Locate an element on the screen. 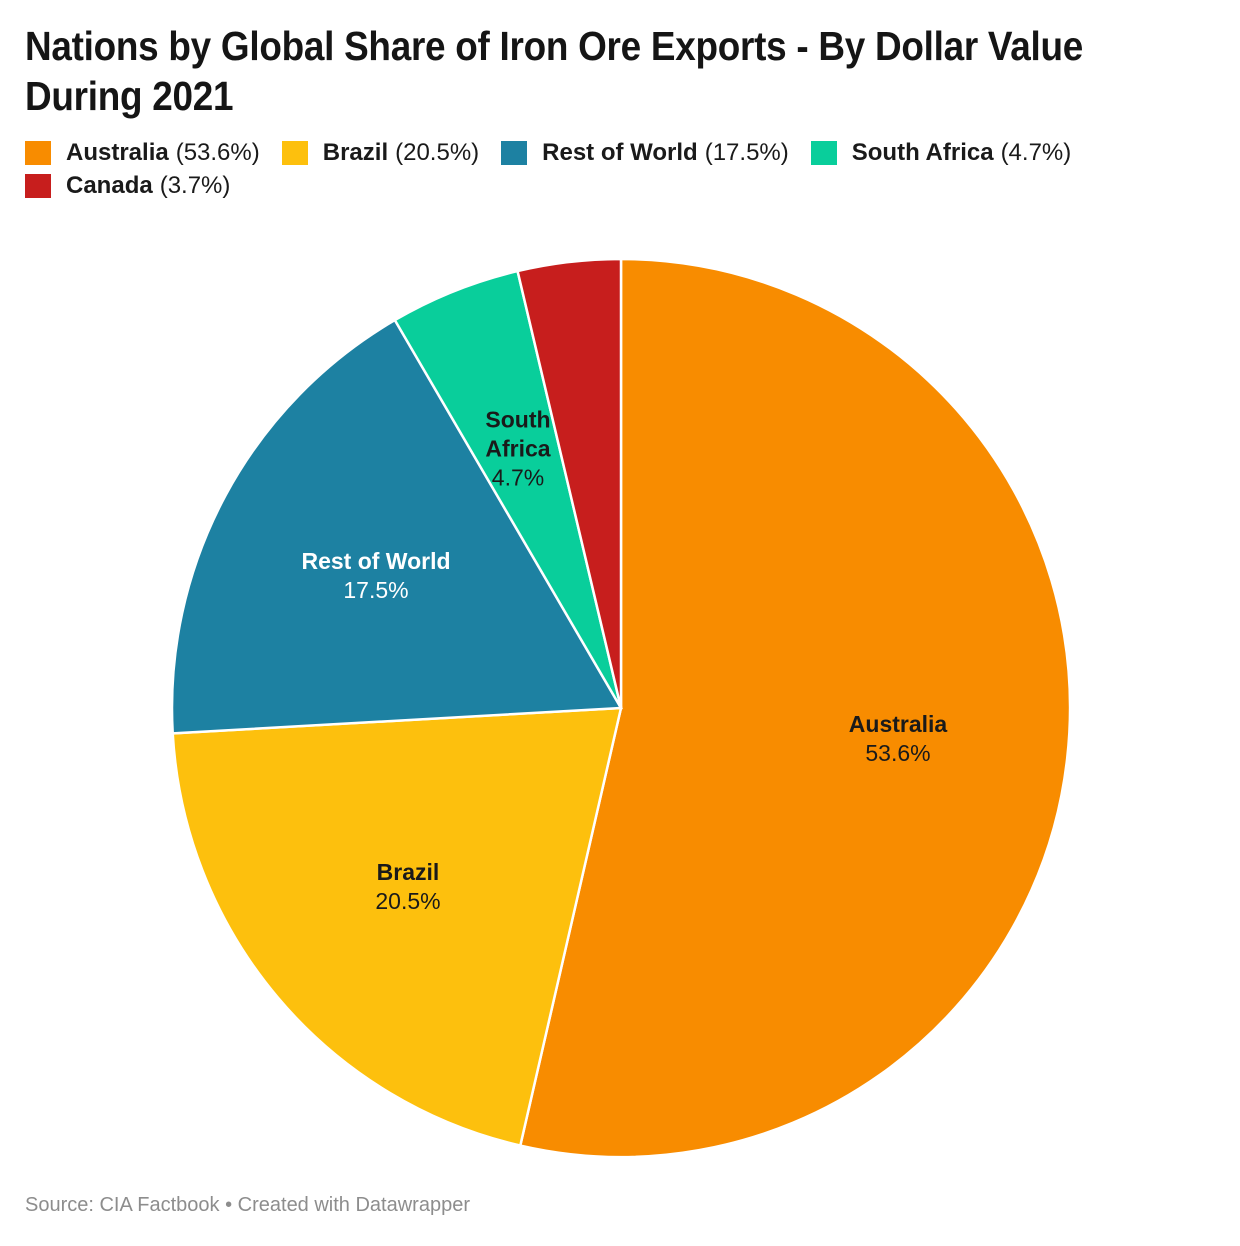 The width and height of the screenshot is (1240, 1246). slice-label-name: Rest of World is located at coordinates (376, 561).